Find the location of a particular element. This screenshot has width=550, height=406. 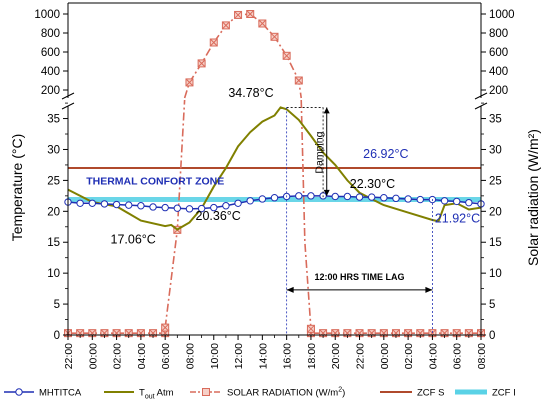

x-tick-label: 16:00 is located at coordinates (288, 356).